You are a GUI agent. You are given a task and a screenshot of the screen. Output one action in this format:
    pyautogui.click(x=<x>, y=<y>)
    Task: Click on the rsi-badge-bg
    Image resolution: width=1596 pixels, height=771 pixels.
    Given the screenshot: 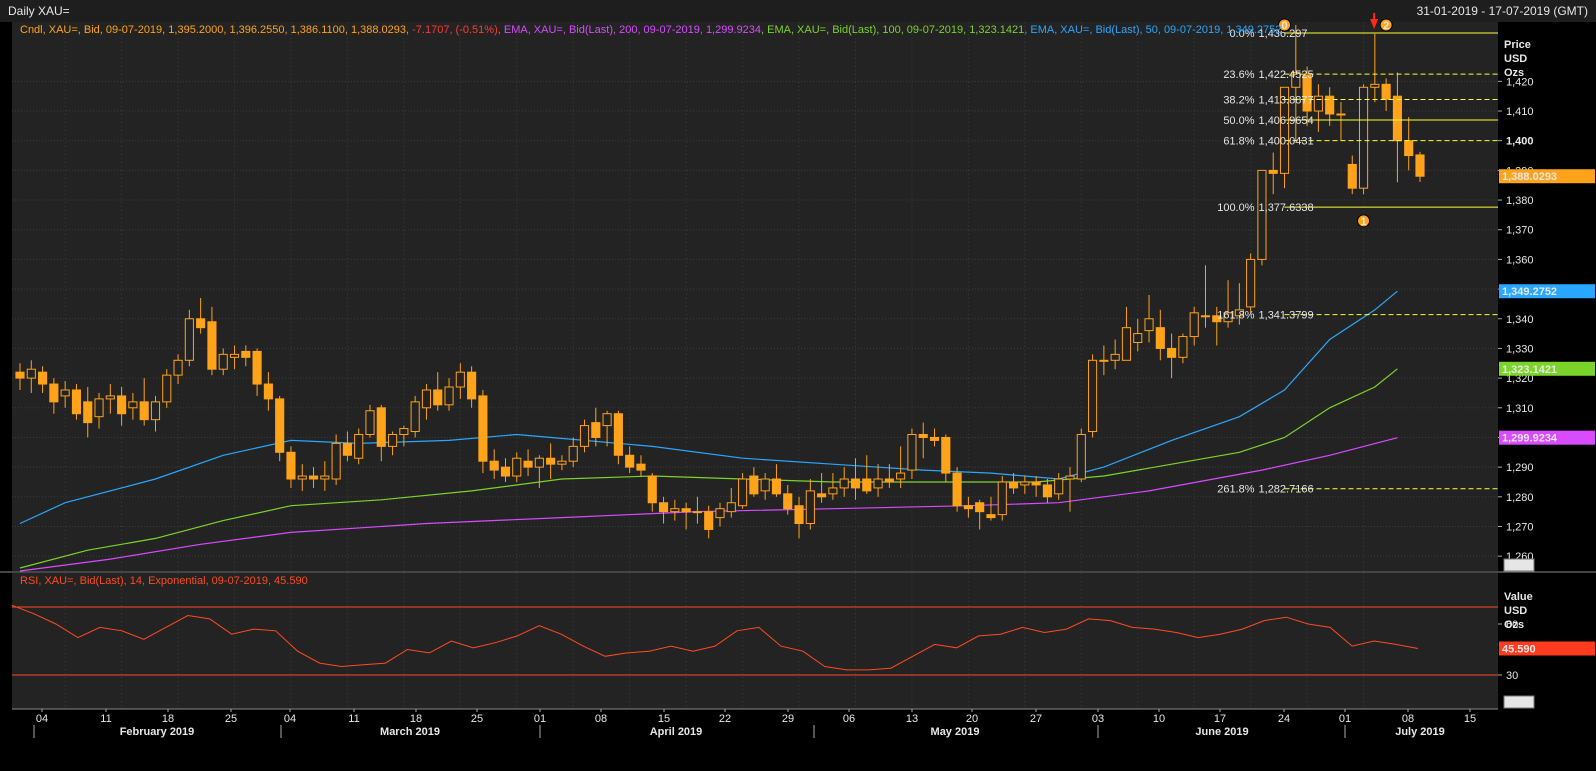 What is the action you would take?
    pyautogui.click(x=1547, y=648)
    